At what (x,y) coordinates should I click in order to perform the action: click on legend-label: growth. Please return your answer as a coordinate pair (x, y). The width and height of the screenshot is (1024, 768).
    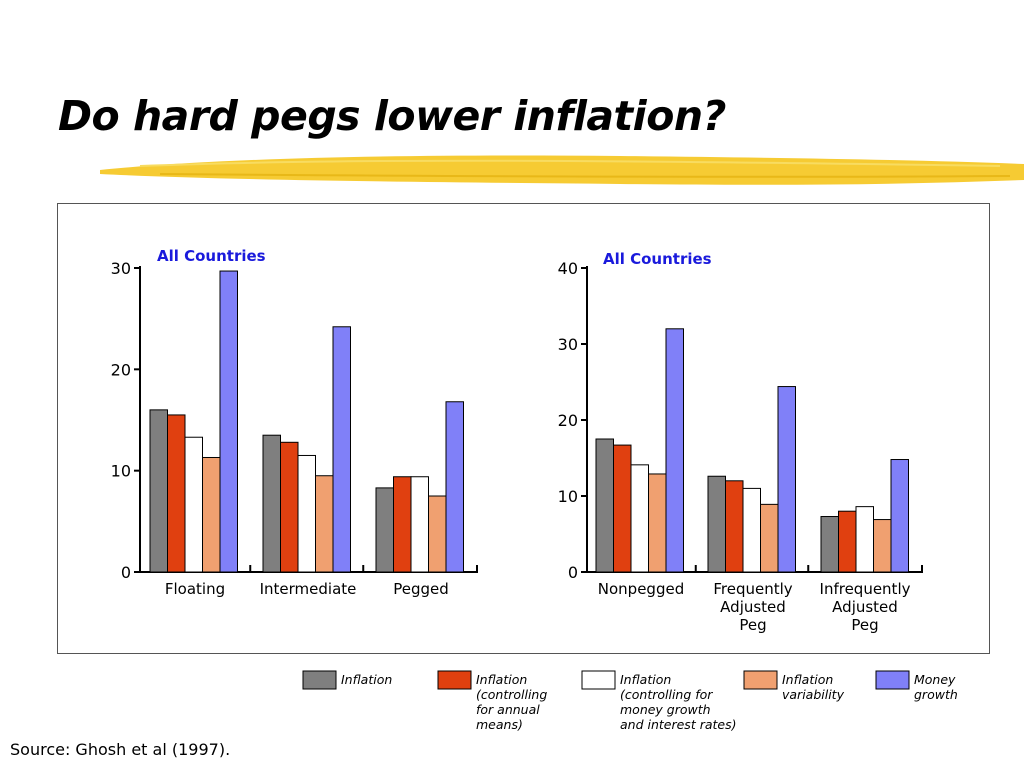
    Looking at the image, I should click on (936, 694).